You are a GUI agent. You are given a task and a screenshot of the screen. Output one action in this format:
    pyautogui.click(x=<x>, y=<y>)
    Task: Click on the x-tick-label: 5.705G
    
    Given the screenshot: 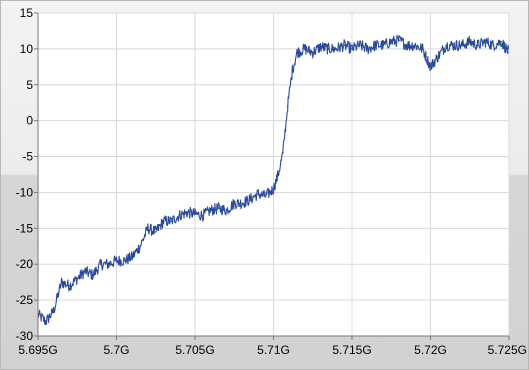 What is the action you would take?
    pyautogui.click(x=194, y=350)
    